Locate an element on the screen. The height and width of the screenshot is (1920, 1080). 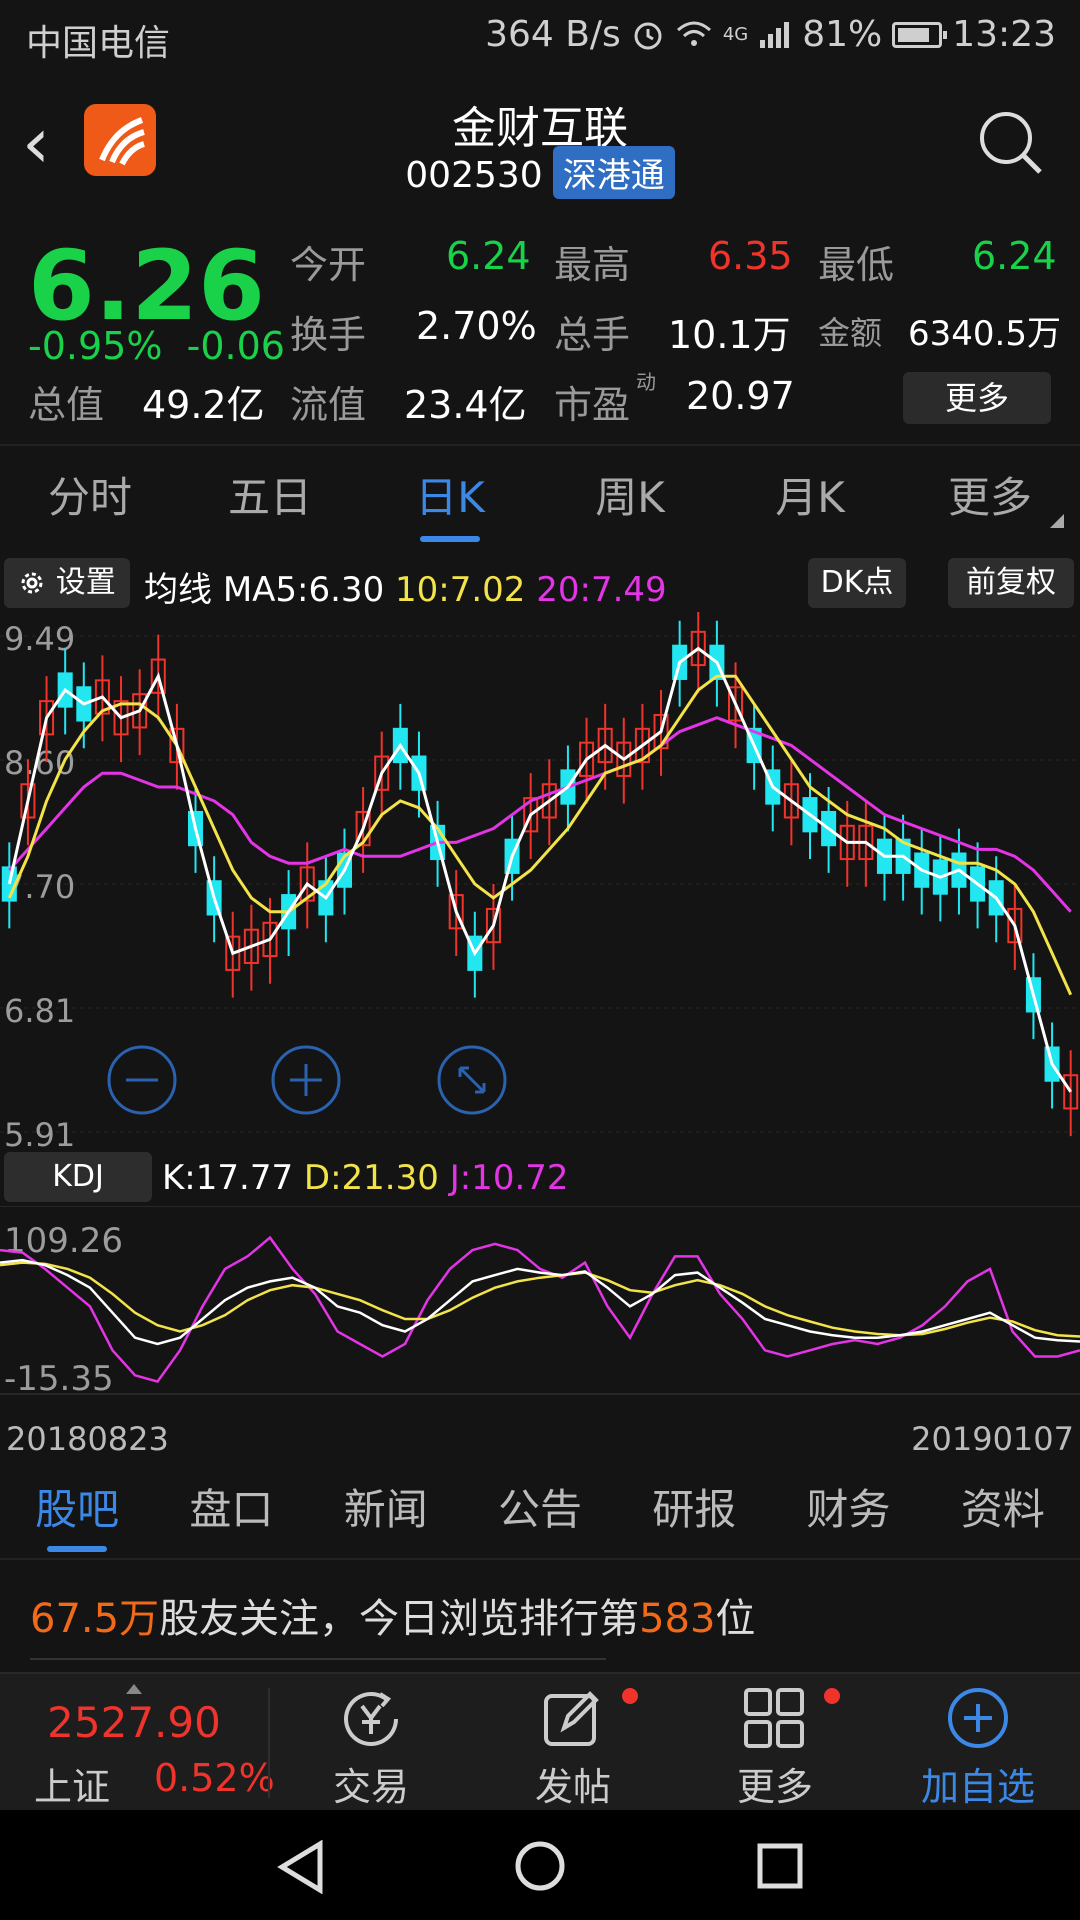
period-tabs: 分时 五日 日K 周K 月K 更多 is located at coordinates (540, 498).